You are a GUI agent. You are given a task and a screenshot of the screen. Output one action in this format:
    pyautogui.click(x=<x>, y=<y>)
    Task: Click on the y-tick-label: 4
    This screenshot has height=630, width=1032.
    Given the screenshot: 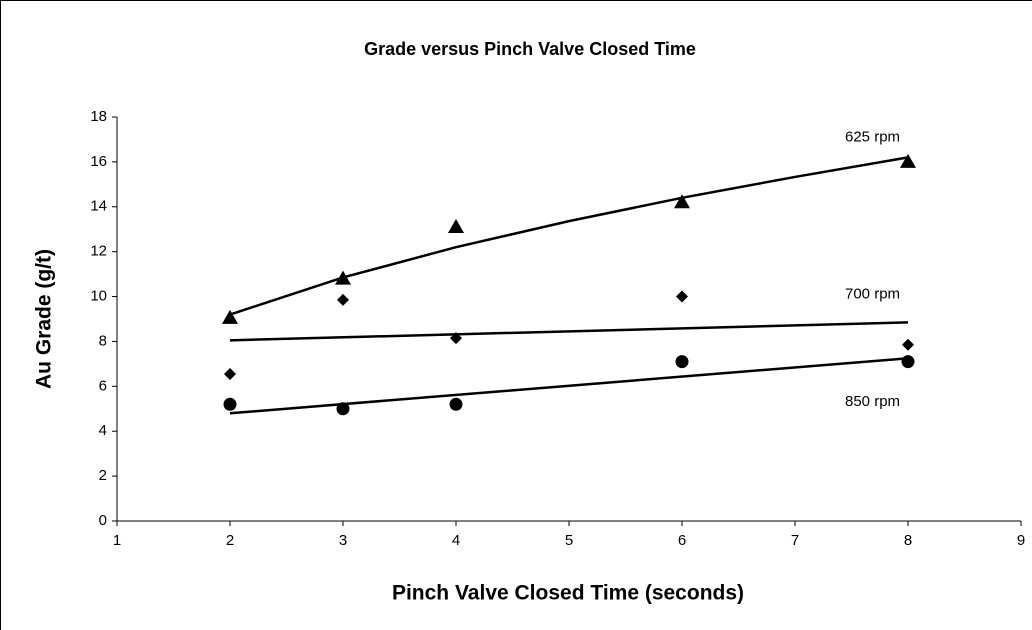 What is the action you would take?
    pyautogui.click(x=103, y=430)
    